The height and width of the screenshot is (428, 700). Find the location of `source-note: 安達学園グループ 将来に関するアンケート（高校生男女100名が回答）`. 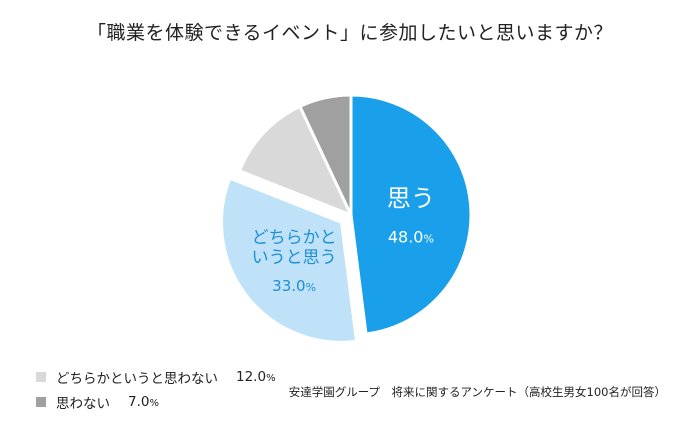

source-note: 安達学園グループ 将来に関するアンケート（高校生男女100名が回答） is located at coordinates (477, 392).